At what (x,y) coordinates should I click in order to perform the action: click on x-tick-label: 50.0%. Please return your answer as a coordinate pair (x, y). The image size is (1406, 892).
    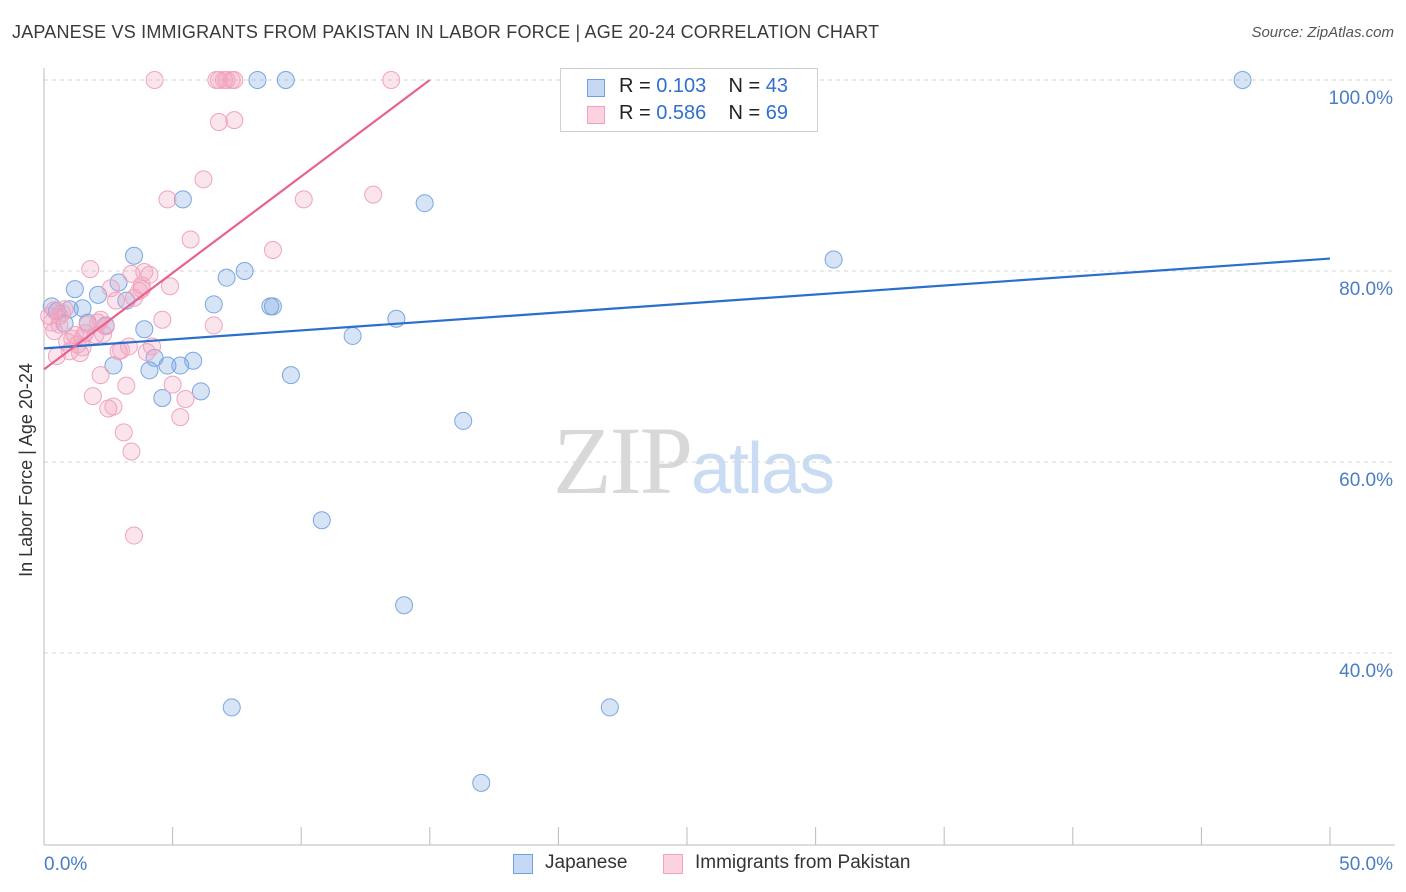
    Looking at the image, I should click on (1366, 864).